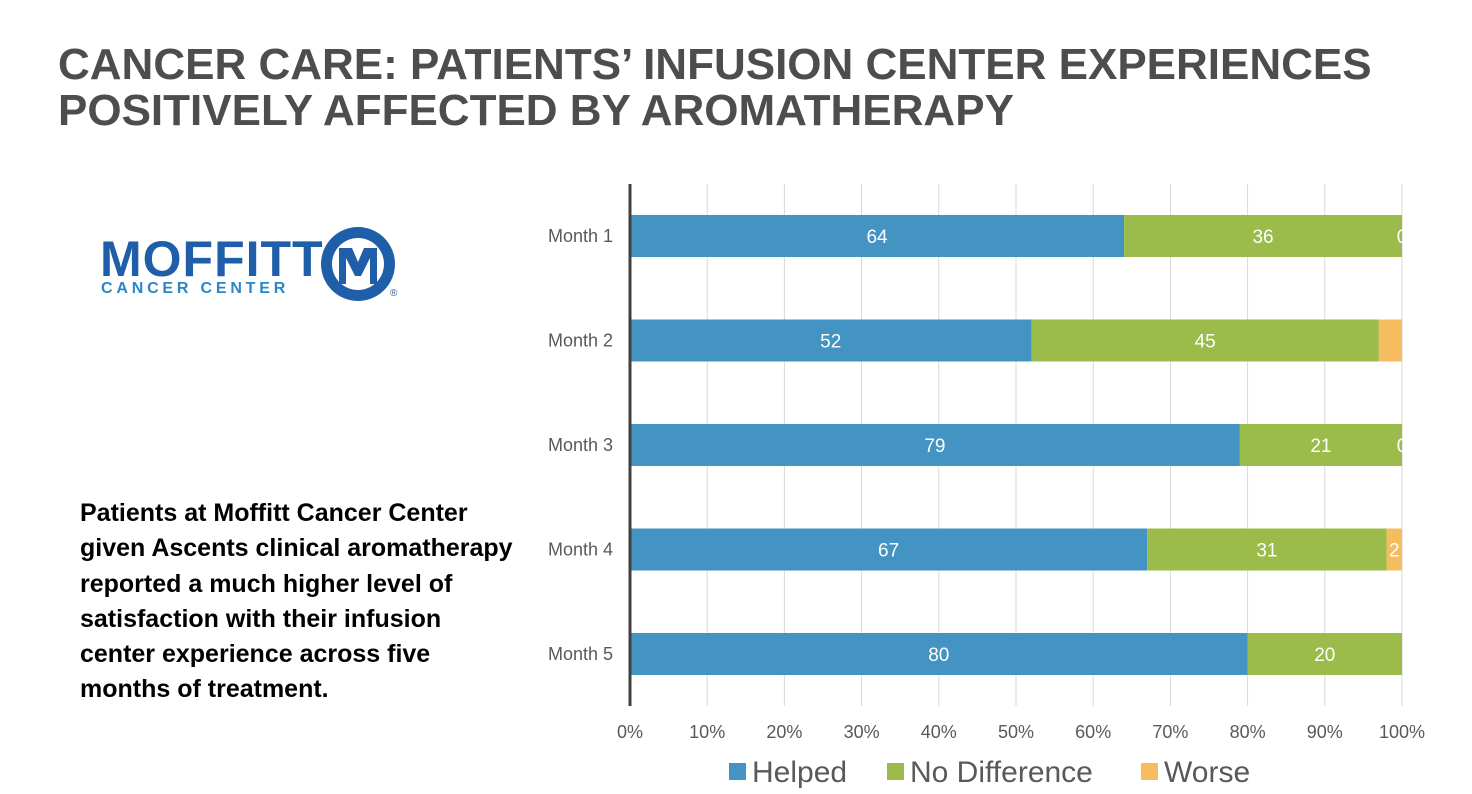 Image resolution: width=1472 pixels, height=794 pixels. What do you see at coordinates (580, 445) in the screenshot?
I see `category-label: Month 3` at bounding box center [580, 445].